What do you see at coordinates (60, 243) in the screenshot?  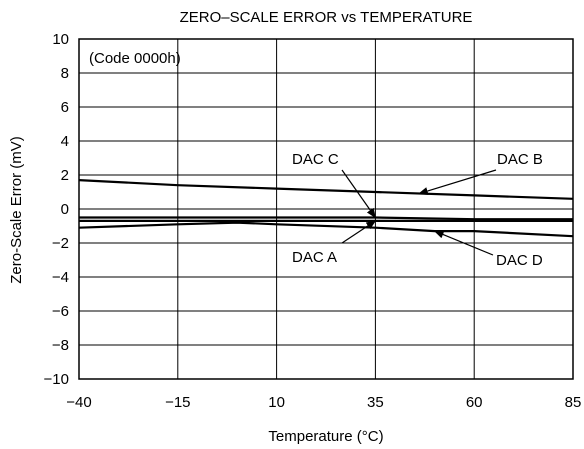 I see `y-tick-label: −2` at bounding box center [60, 243].